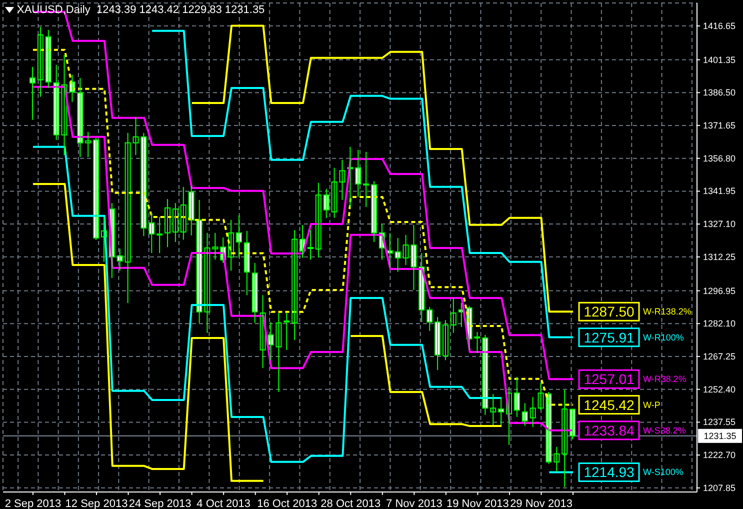 This screenshot has height=509, width=743. I want to click on y-tick-label: 1252.40, so click(719, 389).